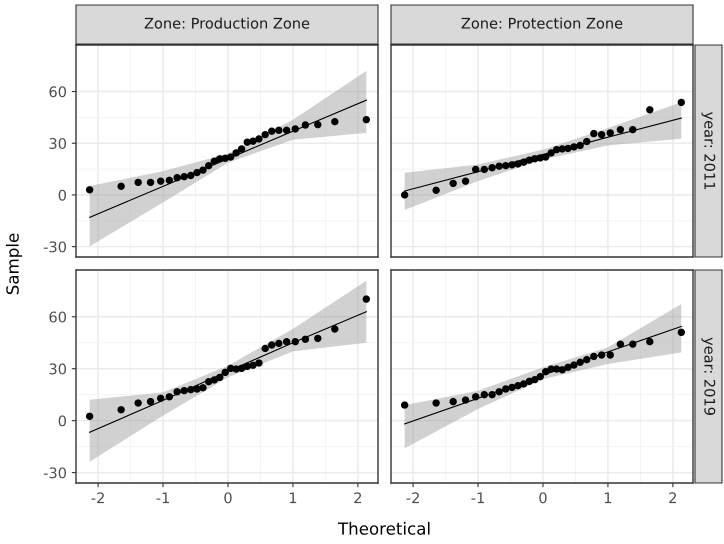 The image size is (724, 544). Describe the element at coordinates (14, 264) in the screenshot. I see `y-axis-title: Sample` at that location.